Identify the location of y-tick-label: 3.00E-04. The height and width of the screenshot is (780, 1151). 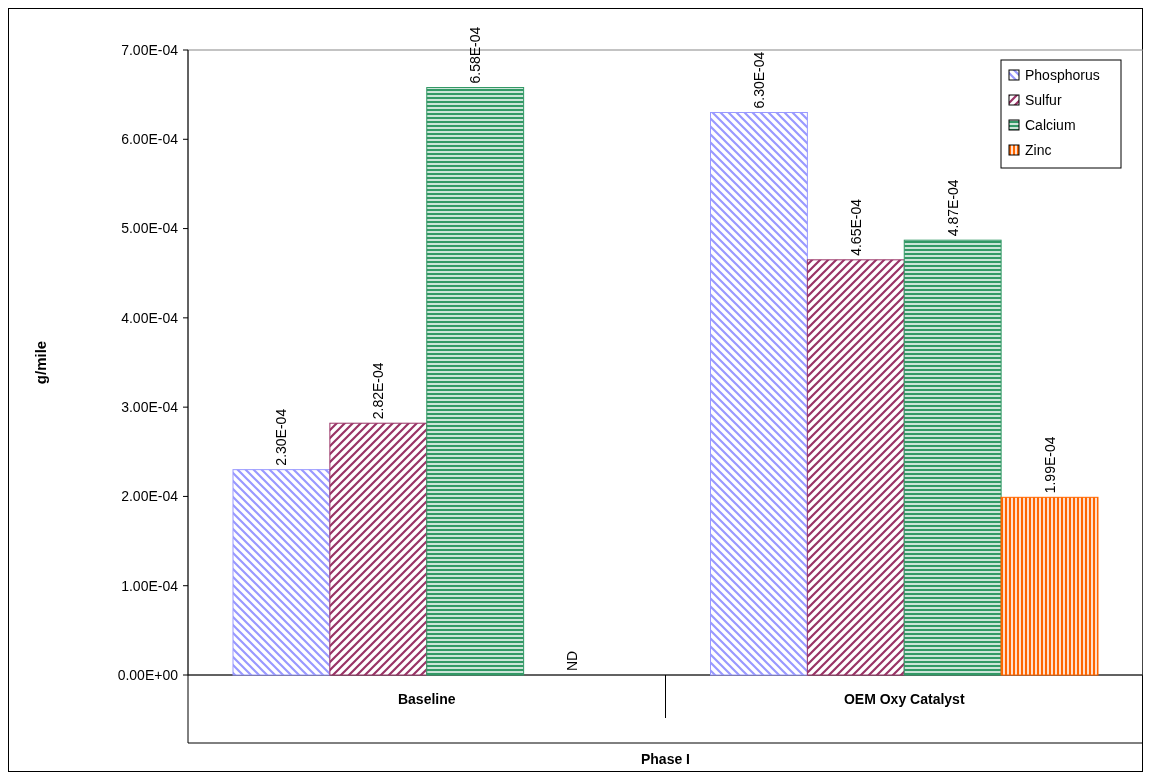
(150, 407).